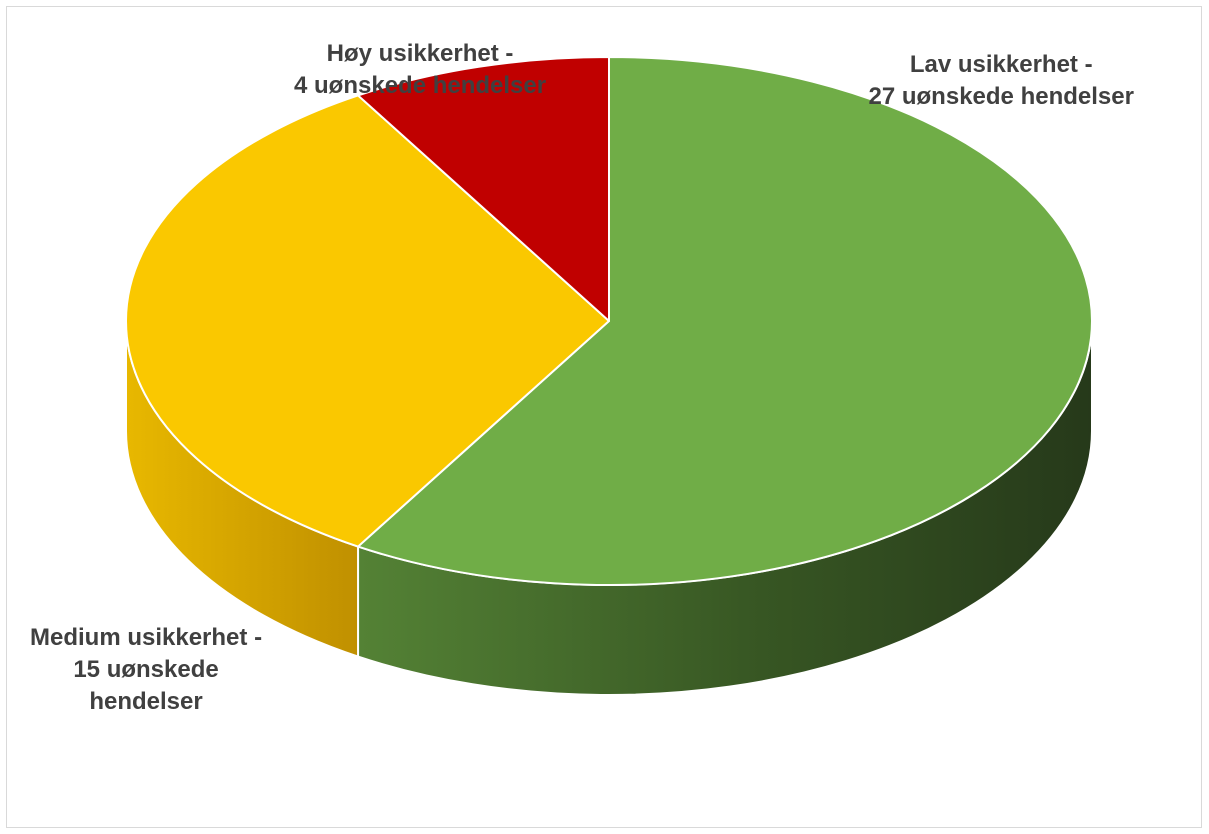  Describe the element at coordinates (1001, 97) in the screenshot. I see `data-label-line: 27 uønskede hendelser` at that location.